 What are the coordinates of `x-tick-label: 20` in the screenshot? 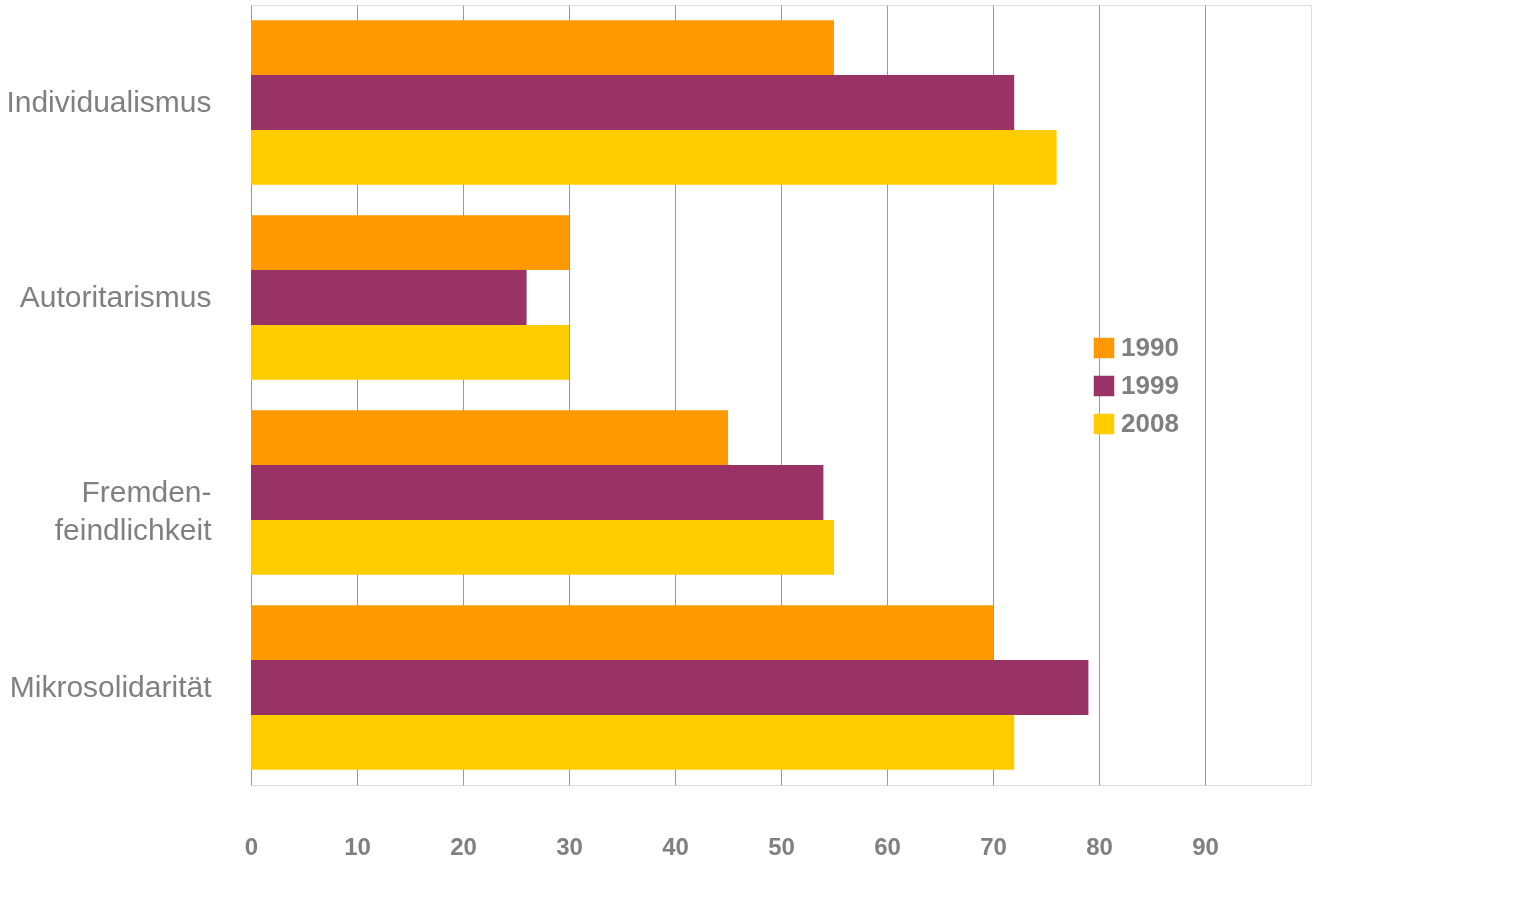 It's located at (463, 846).